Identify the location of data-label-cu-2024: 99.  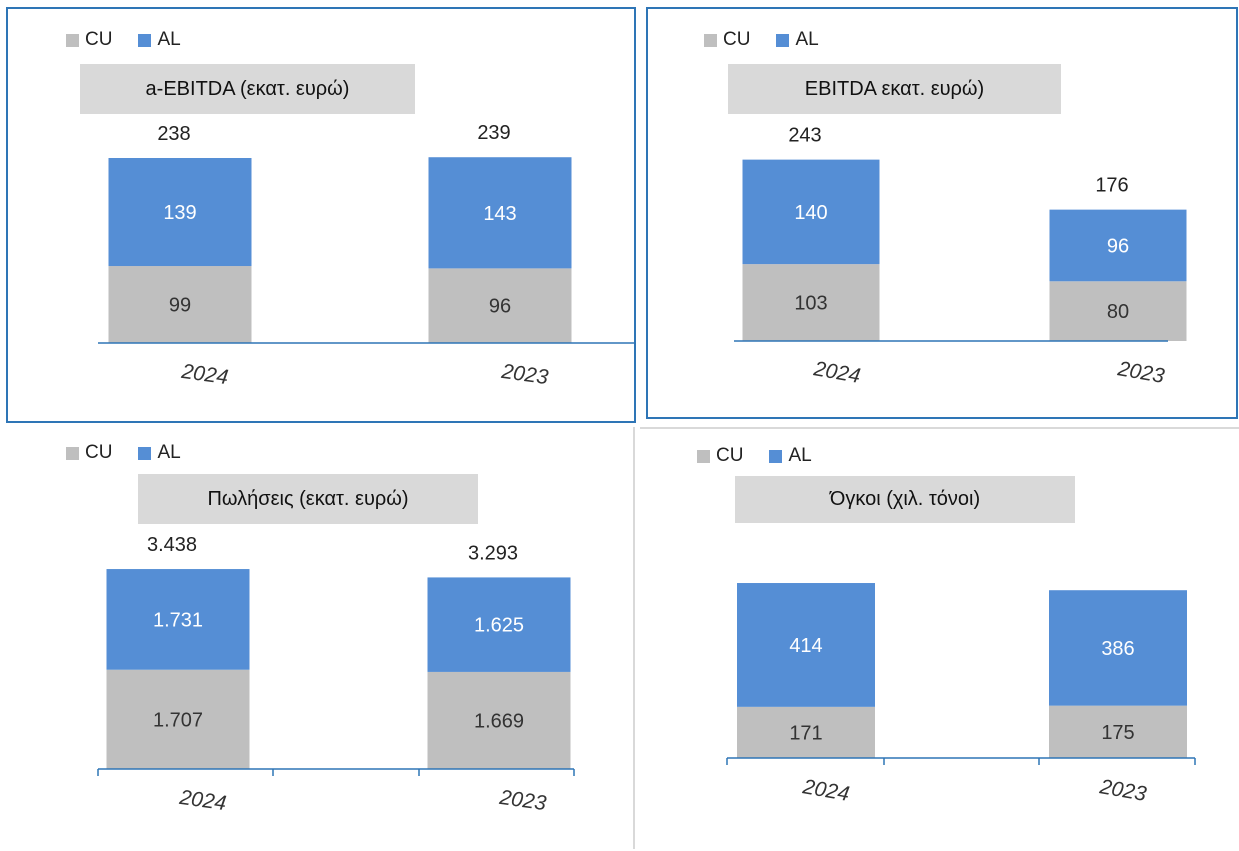
(180, 306).